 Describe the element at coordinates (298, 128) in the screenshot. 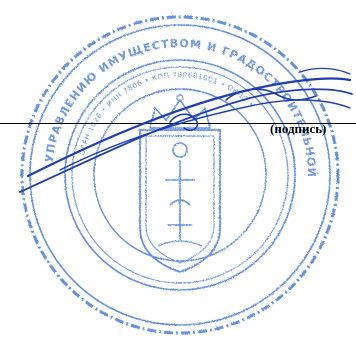

I see `signature-caption: (подпись)` at that location.